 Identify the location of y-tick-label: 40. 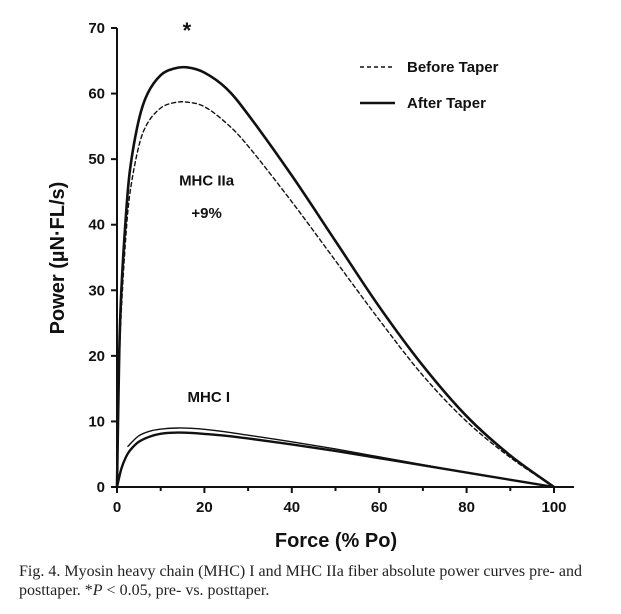
(96, 225).